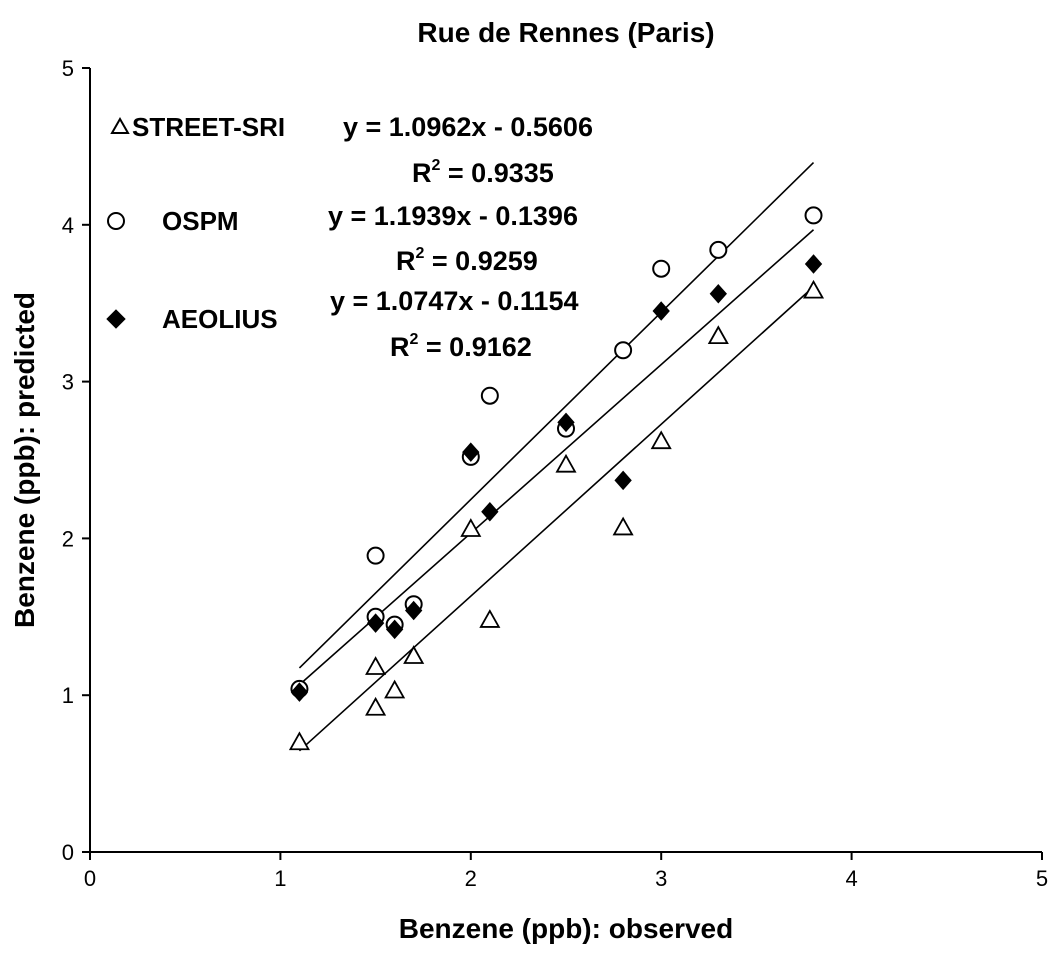 This screenshot has width=1054, height=960. What do you see at coordinates (483, 172) in the screenshot?
I see `r2-street-sri: R2 = 0.9335` at bounding box center [483, 172].